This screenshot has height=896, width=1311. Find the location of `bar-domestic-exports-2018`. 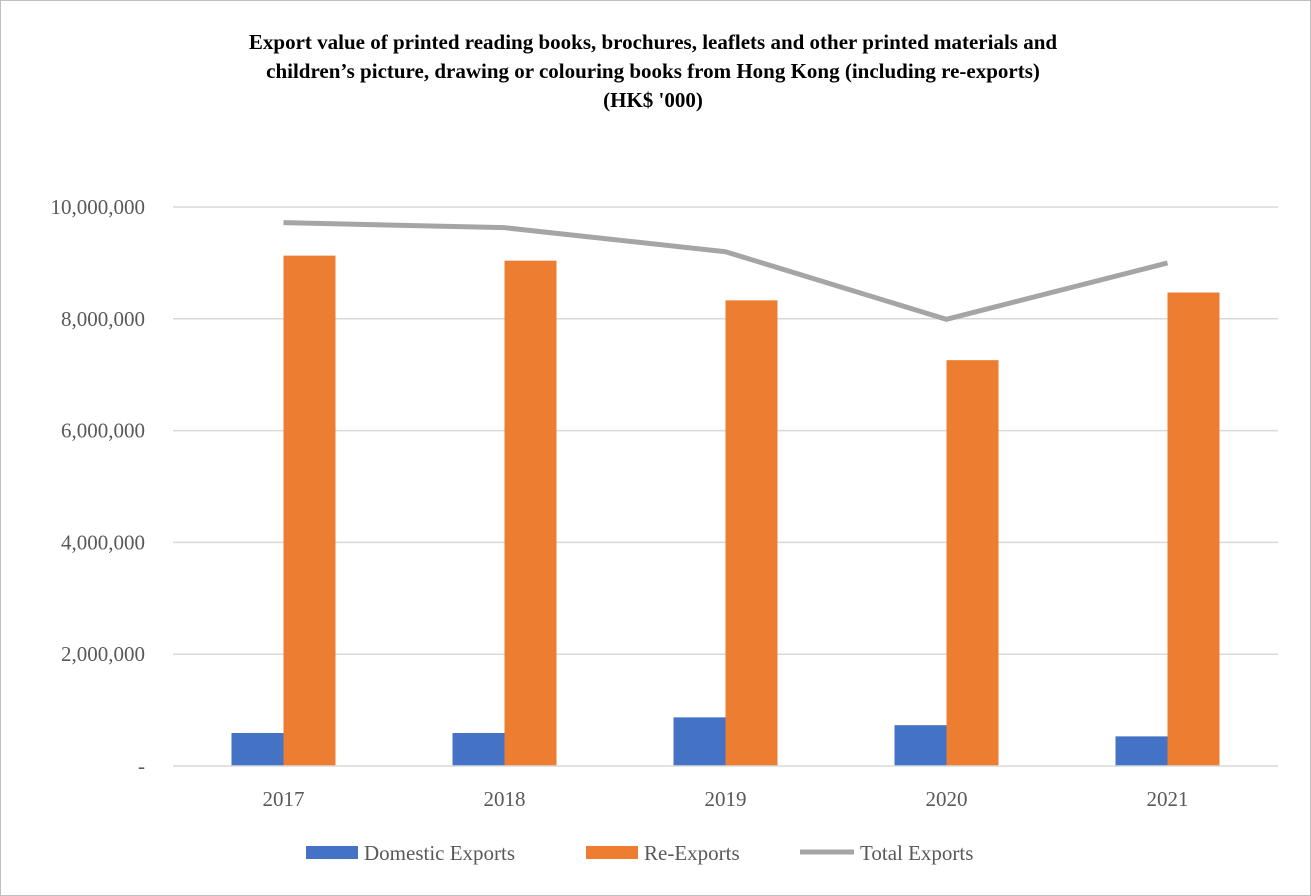

bar-domestic-exports-2018 is located at coordinates (478, 749).